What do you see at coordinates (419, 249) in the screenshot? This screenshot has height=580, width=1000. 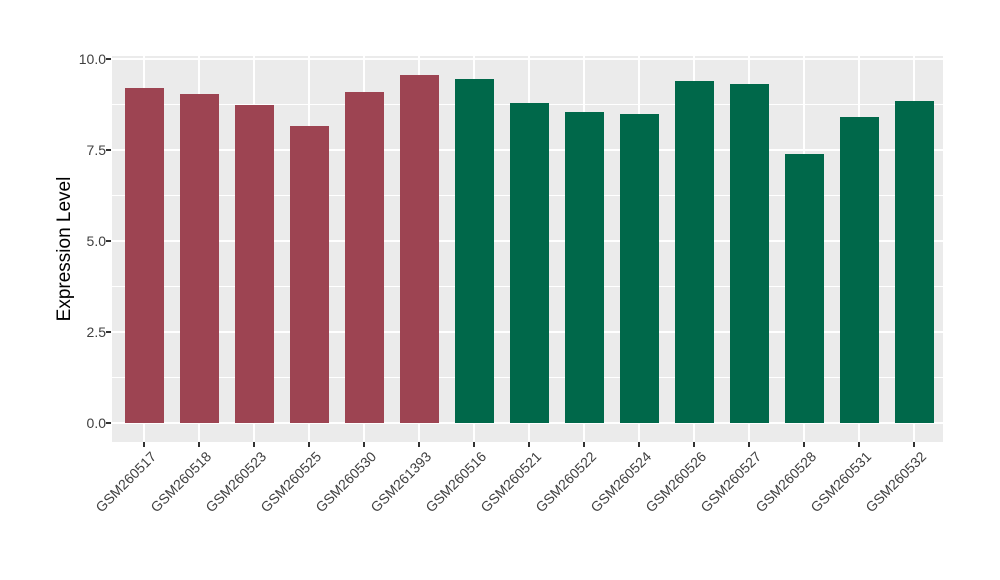 I see `bar-GSM261393` at bounding box center [419, 249].